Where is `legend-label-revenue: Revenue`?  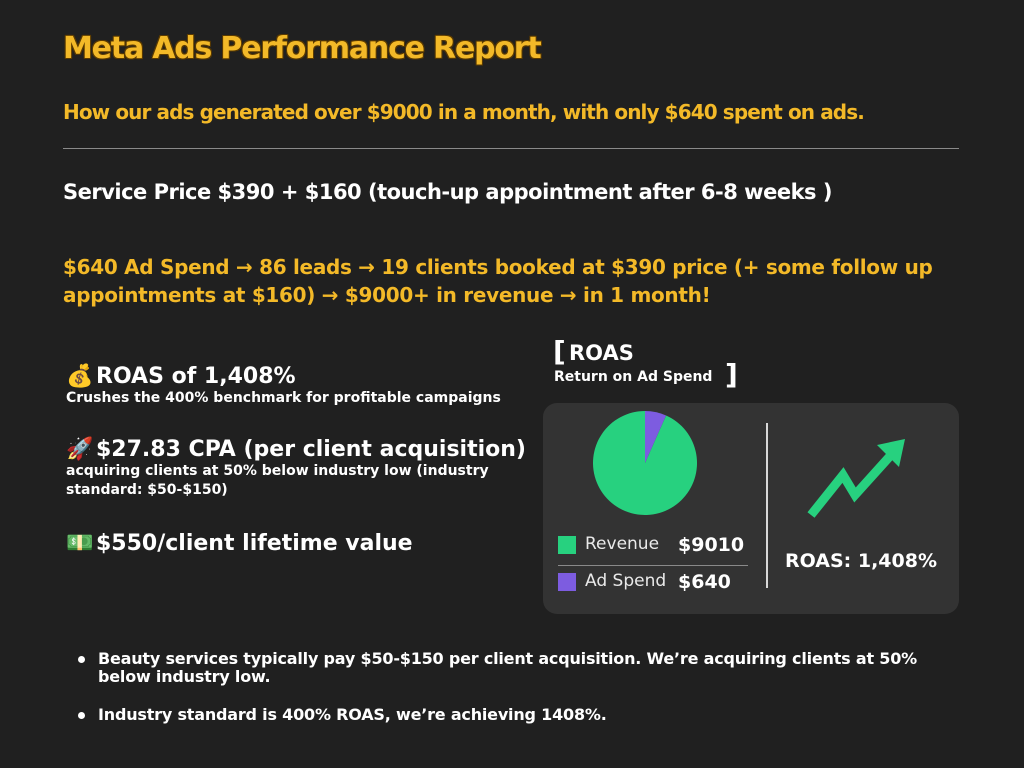 legend-label-revenue: Revenue is located at coordinates (622, 544).